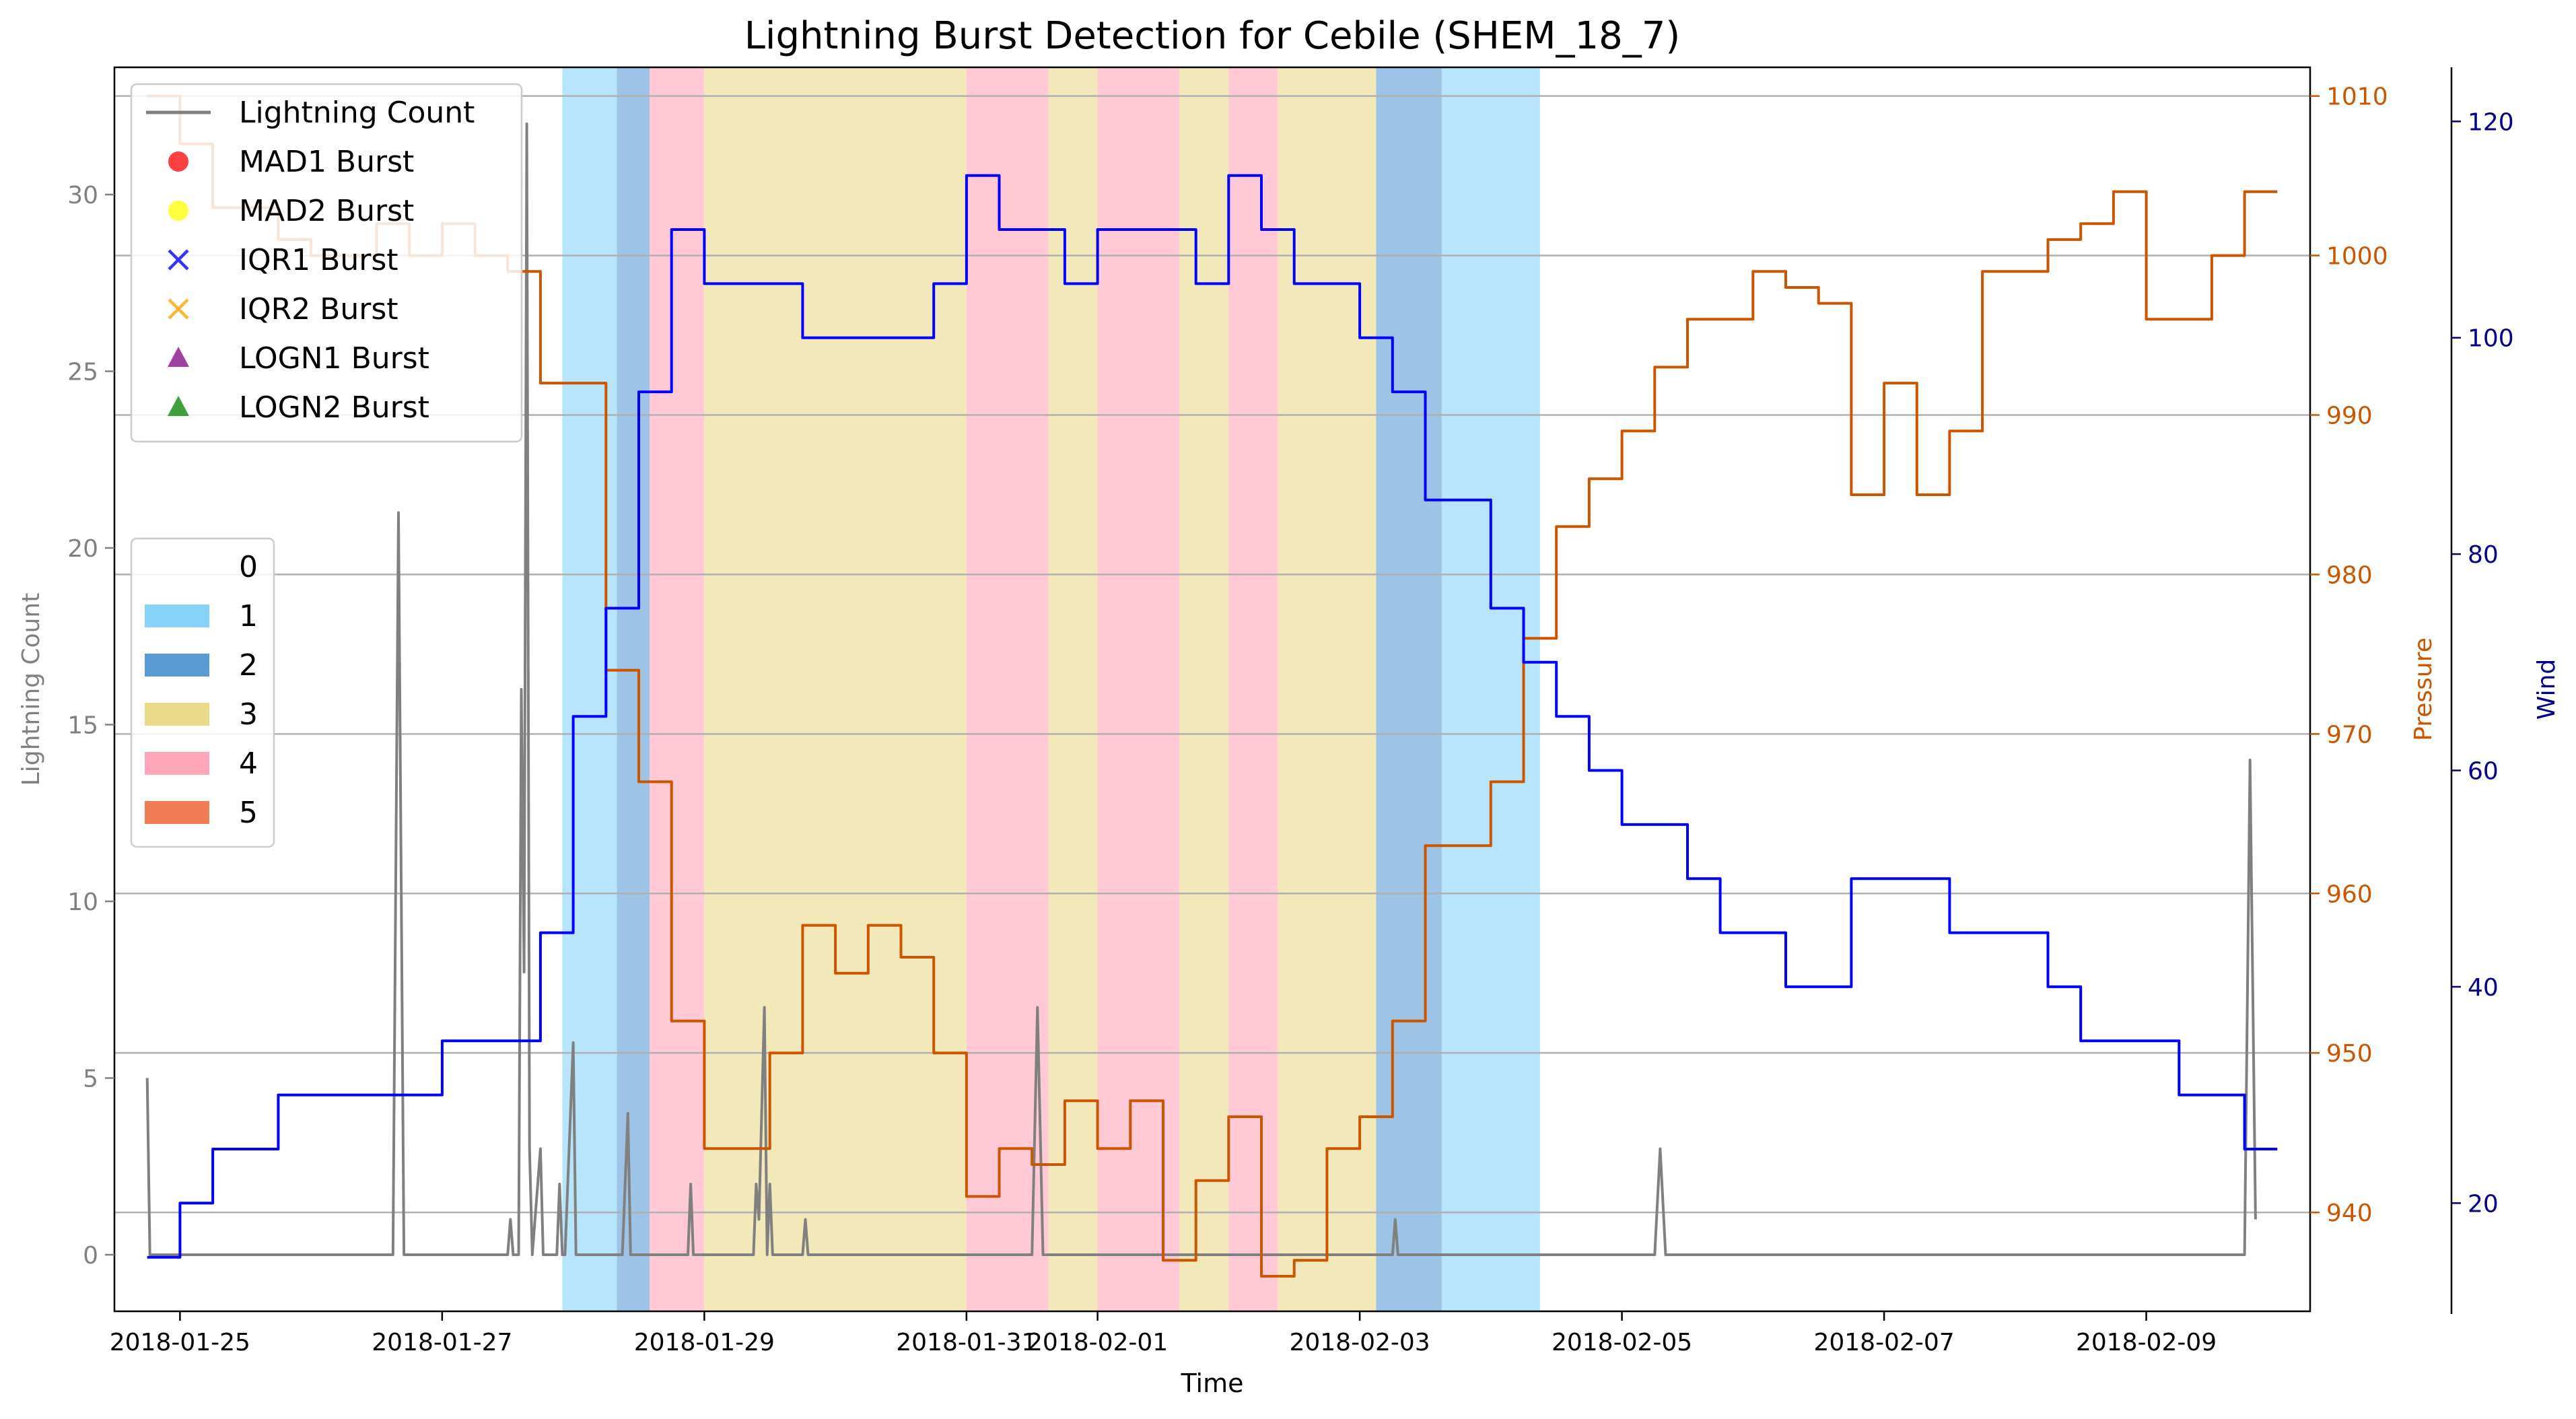  What do you see at coordinates (1622, 1342) in the screenshot?
I see `x-tick-label: 2018-02-05` at bounding box center [1622, 1342].